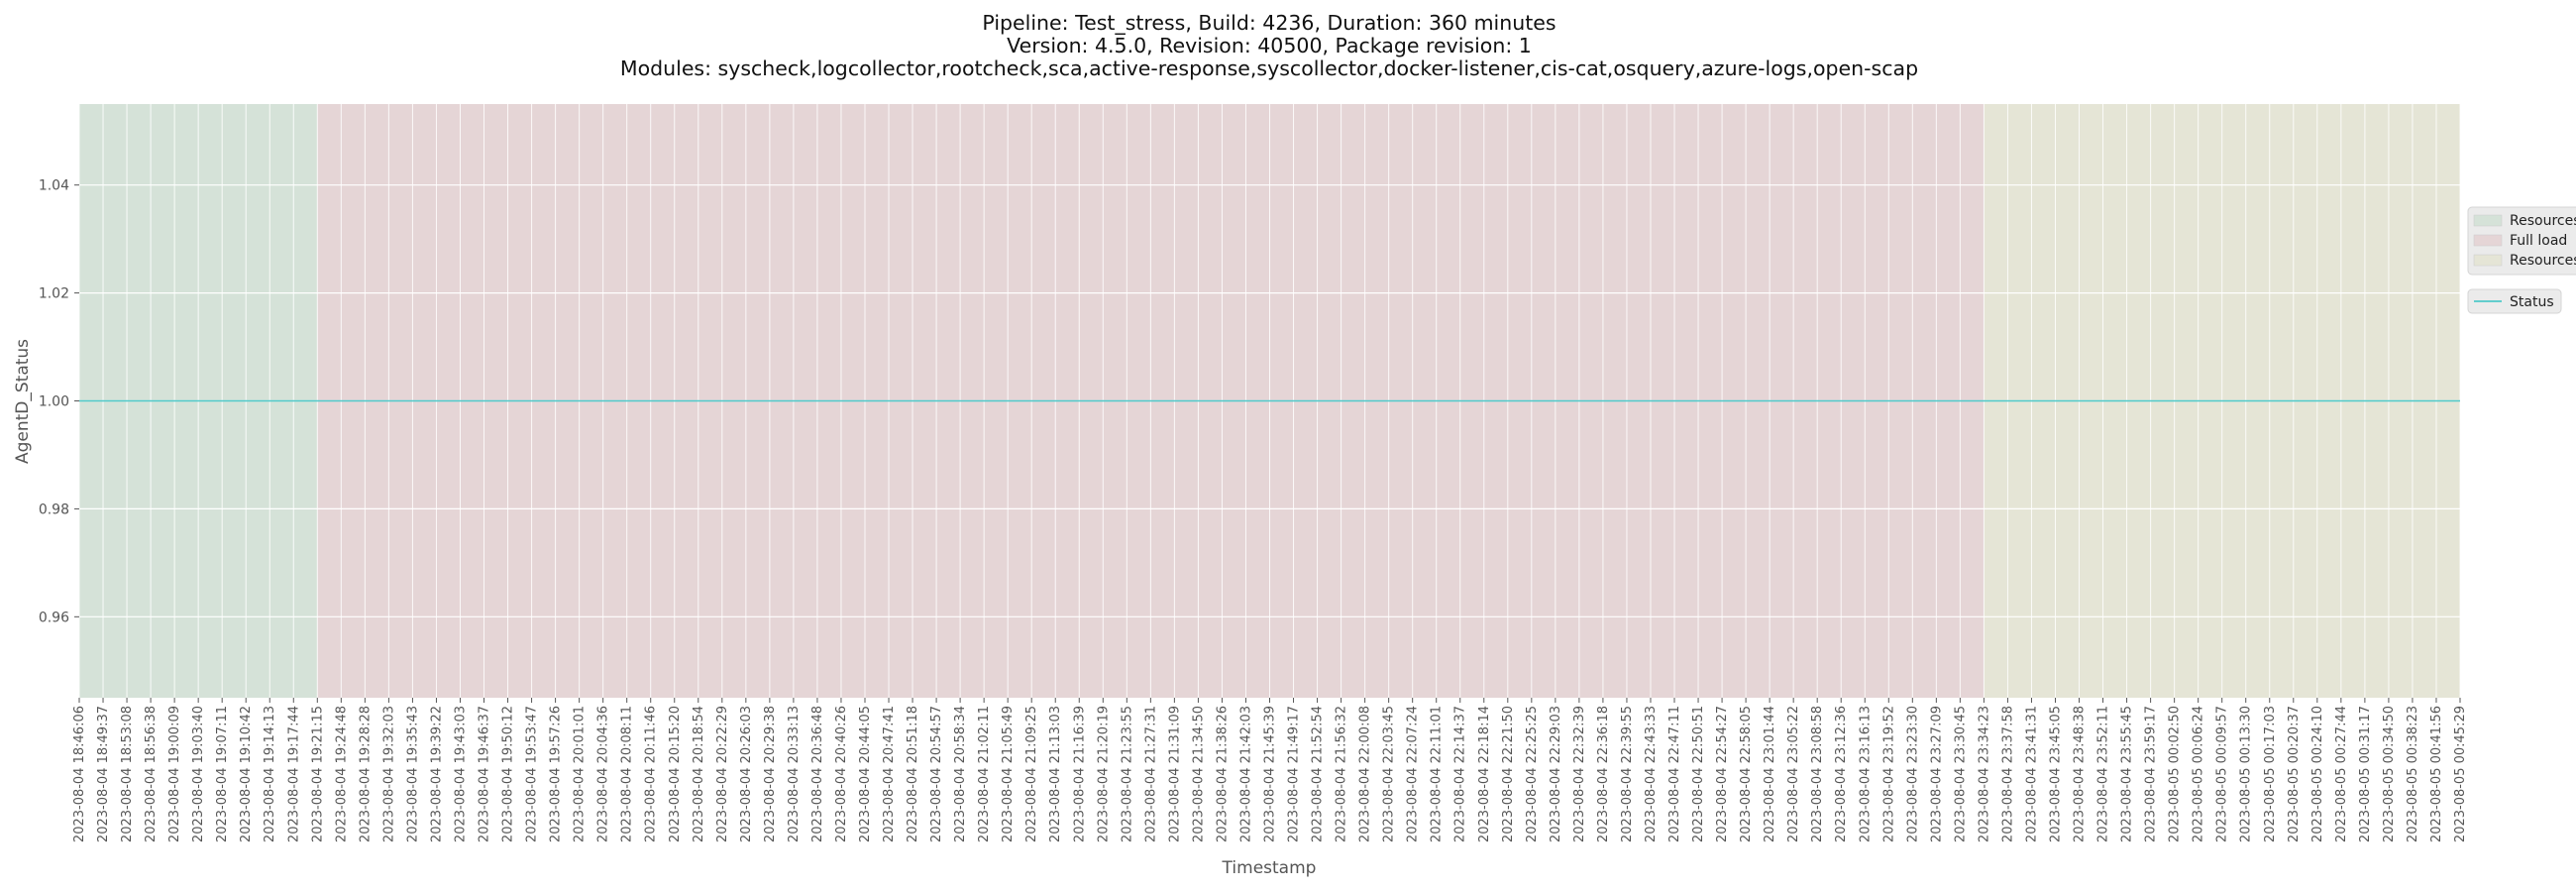  Describe the element at coordinates (1627, 774) in the screenshot. I see `x-tick-label: 2023-08-04 22:39:55` at that location.